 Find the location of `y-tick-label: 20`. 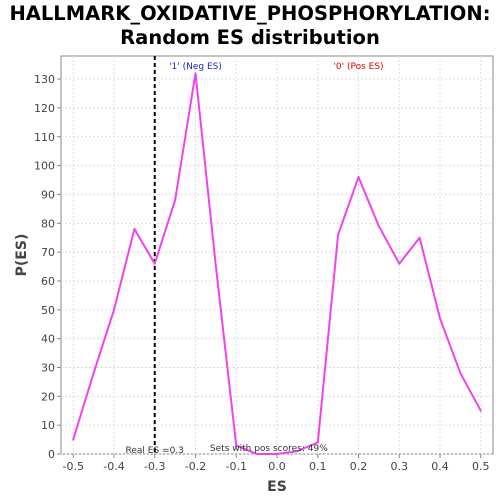

y-tick-label: 20 is located at coordinates (48, 396).